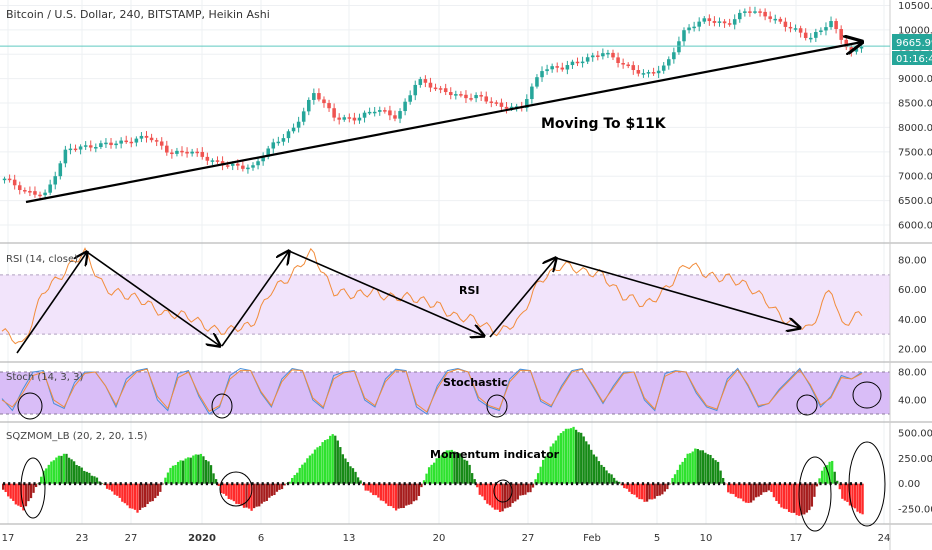 The height and width of the screenshot is (550, 932). Describe the element at coordinates (8, 538) in the screenshot. I see `time-tick-label: 17` at that location.